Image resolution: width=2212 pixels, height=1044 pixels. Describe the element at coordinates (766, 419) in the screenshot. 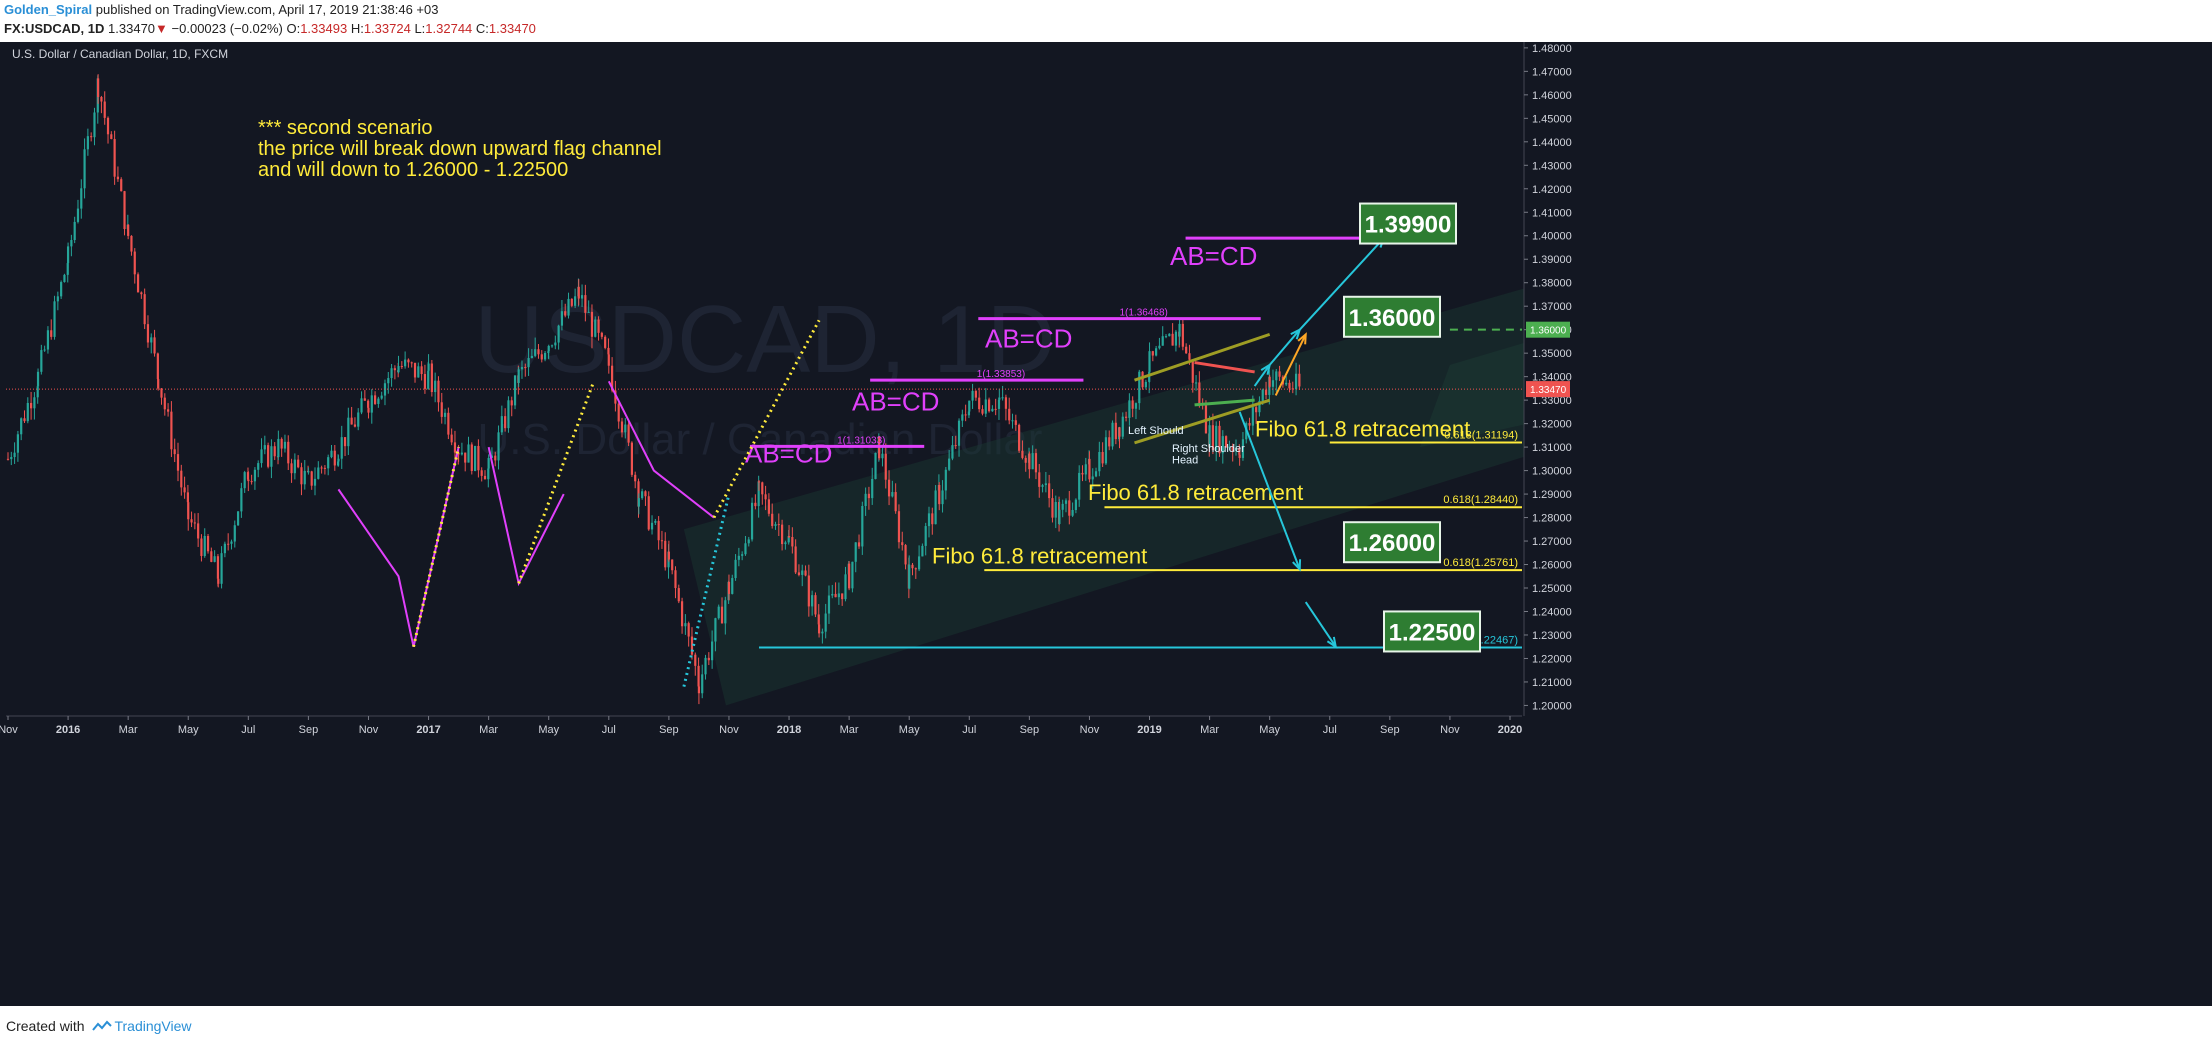

I see `abcd-dotted-leg` at that location.